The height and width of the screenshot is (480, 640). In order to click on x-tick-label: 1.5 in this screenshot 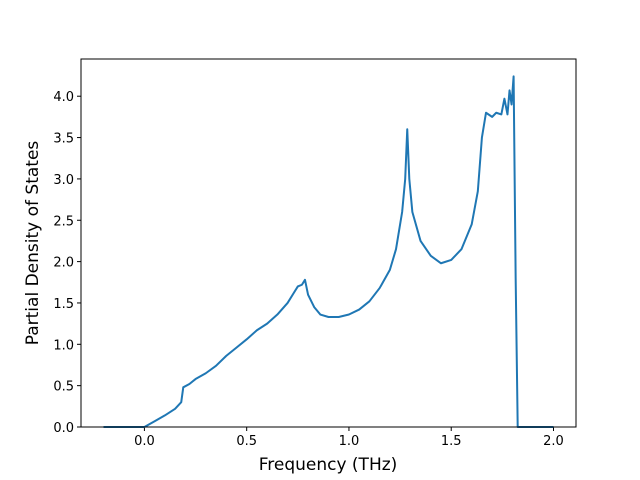, I will do `click(451, 441)`.